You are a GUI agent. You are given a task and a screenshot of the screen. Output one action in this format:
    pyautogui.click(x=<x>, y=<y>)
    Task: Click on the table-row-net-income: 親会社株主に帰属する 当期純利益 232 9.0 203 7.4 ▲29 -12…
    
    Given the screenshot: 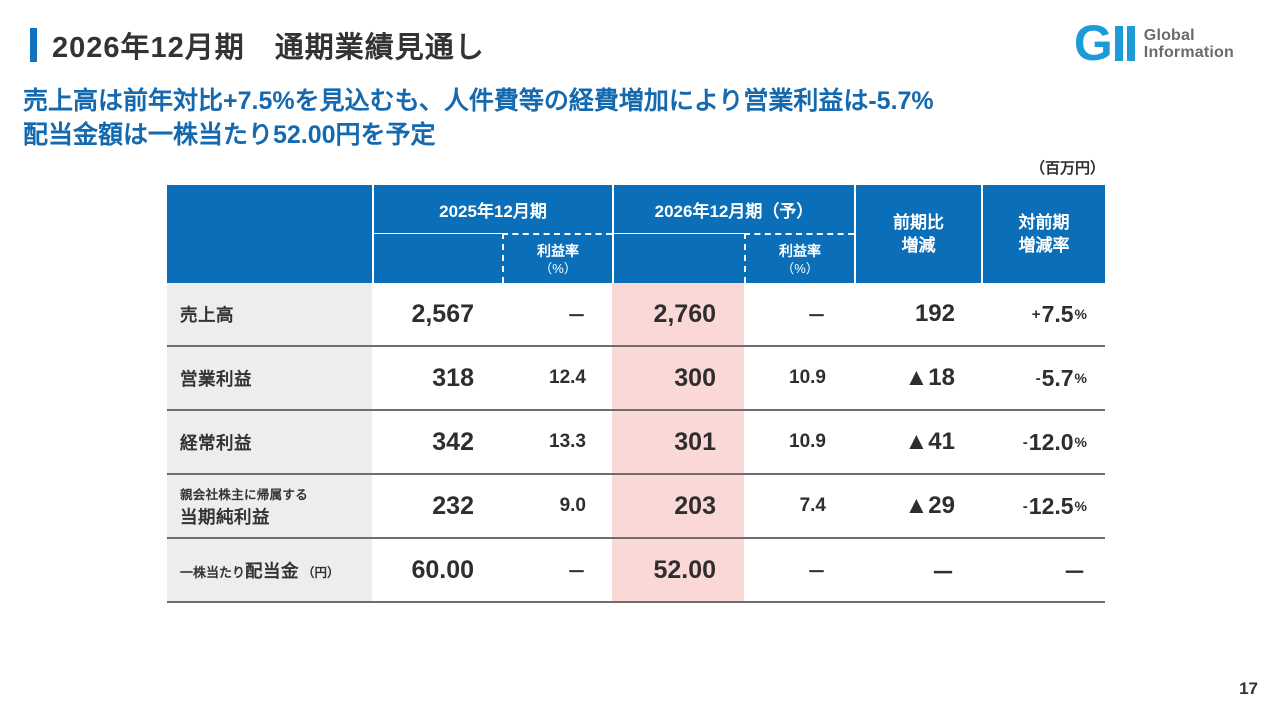 What is the action you would take?
    pyautogui.click(x=636, y=507)
    